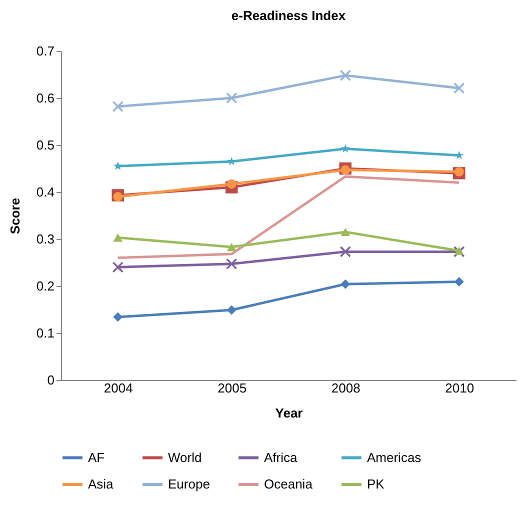 The image size is (523, 520). I want to click on y-tick-label: 0.4, so click(45, 192).